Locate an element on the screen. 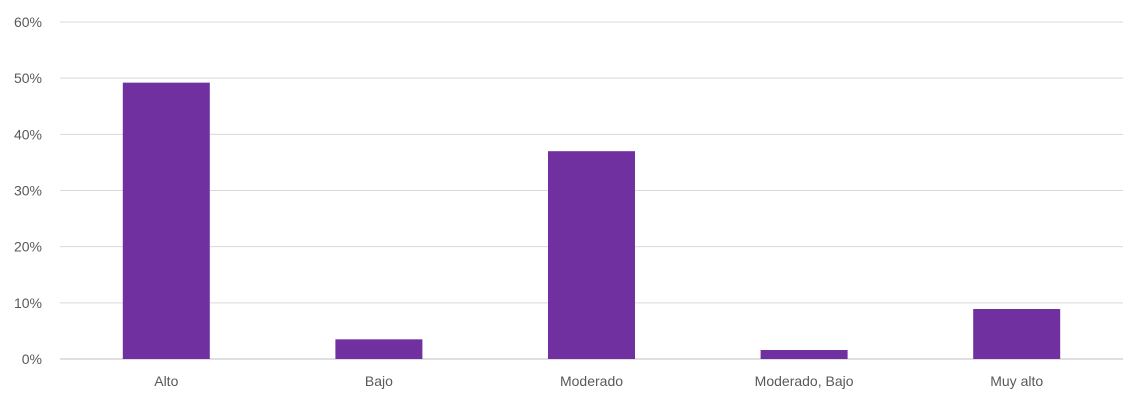  x-axis-labels: Alto Bajo Moderado Moderado, Bajo Muy alto is located at coordinates (598, 381).